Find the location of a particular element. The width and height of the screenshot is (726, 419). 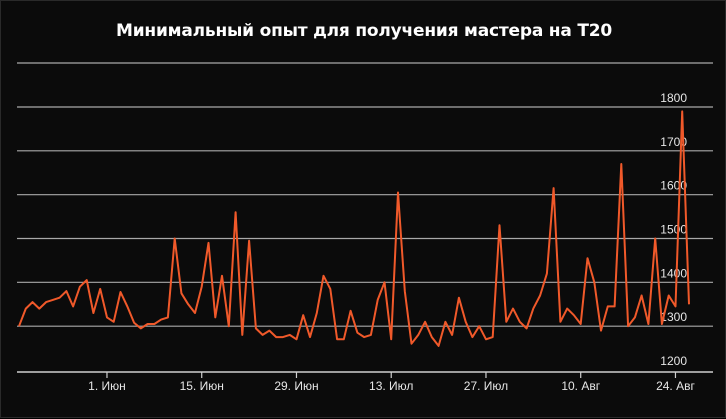

y-tick-label-1800: 1800 is located at coordinates (673, 98).